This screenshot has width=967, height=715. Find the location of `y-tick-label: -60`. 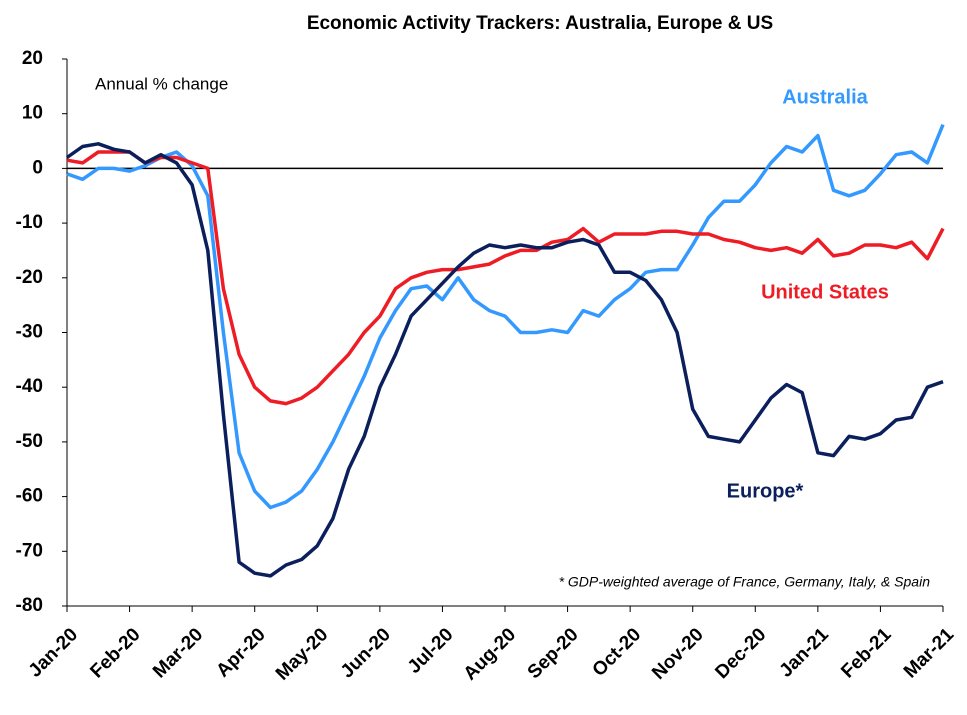

y-tick-label: -60 is located at coordinates (29, 496).